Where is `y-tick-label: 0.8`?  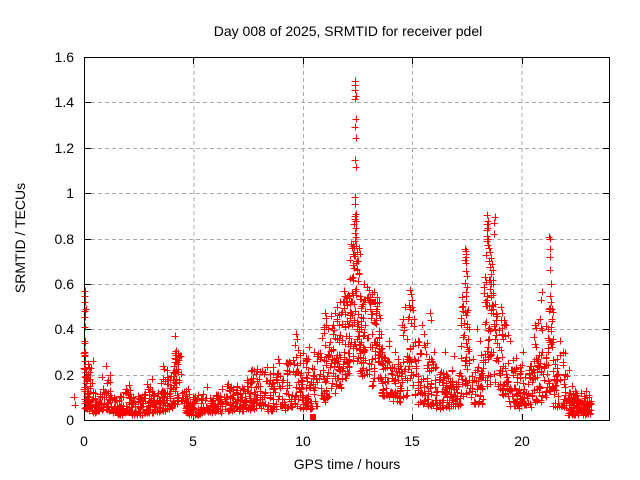 y-tick-label: 0.8 is located at coordinates (65, 239).